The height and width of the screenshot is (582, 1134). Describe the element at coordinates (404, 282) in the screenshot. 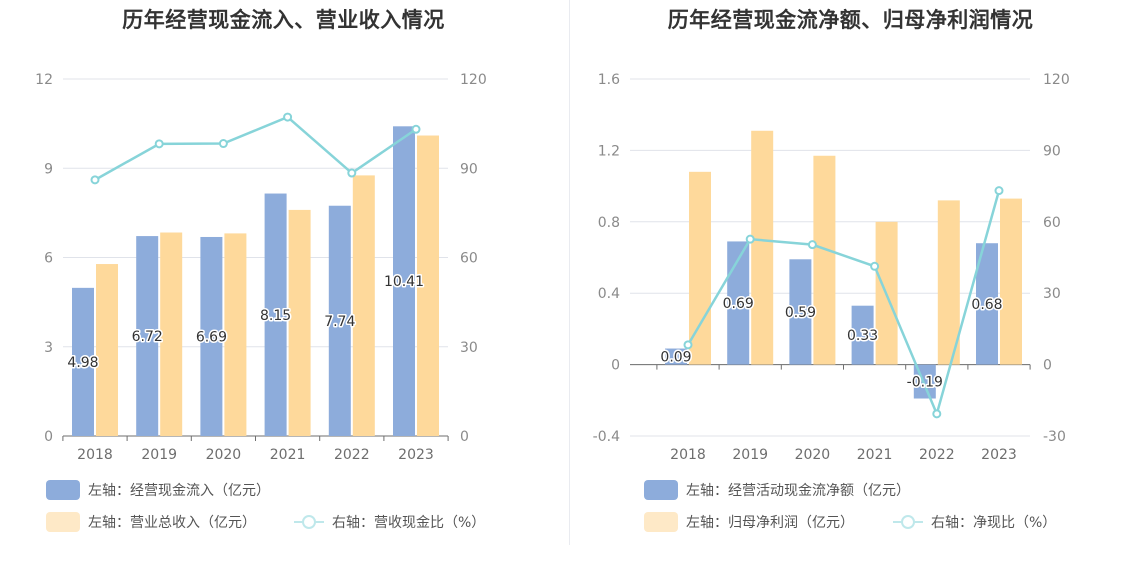

I see `bar-data-label: 10.41` at that location.